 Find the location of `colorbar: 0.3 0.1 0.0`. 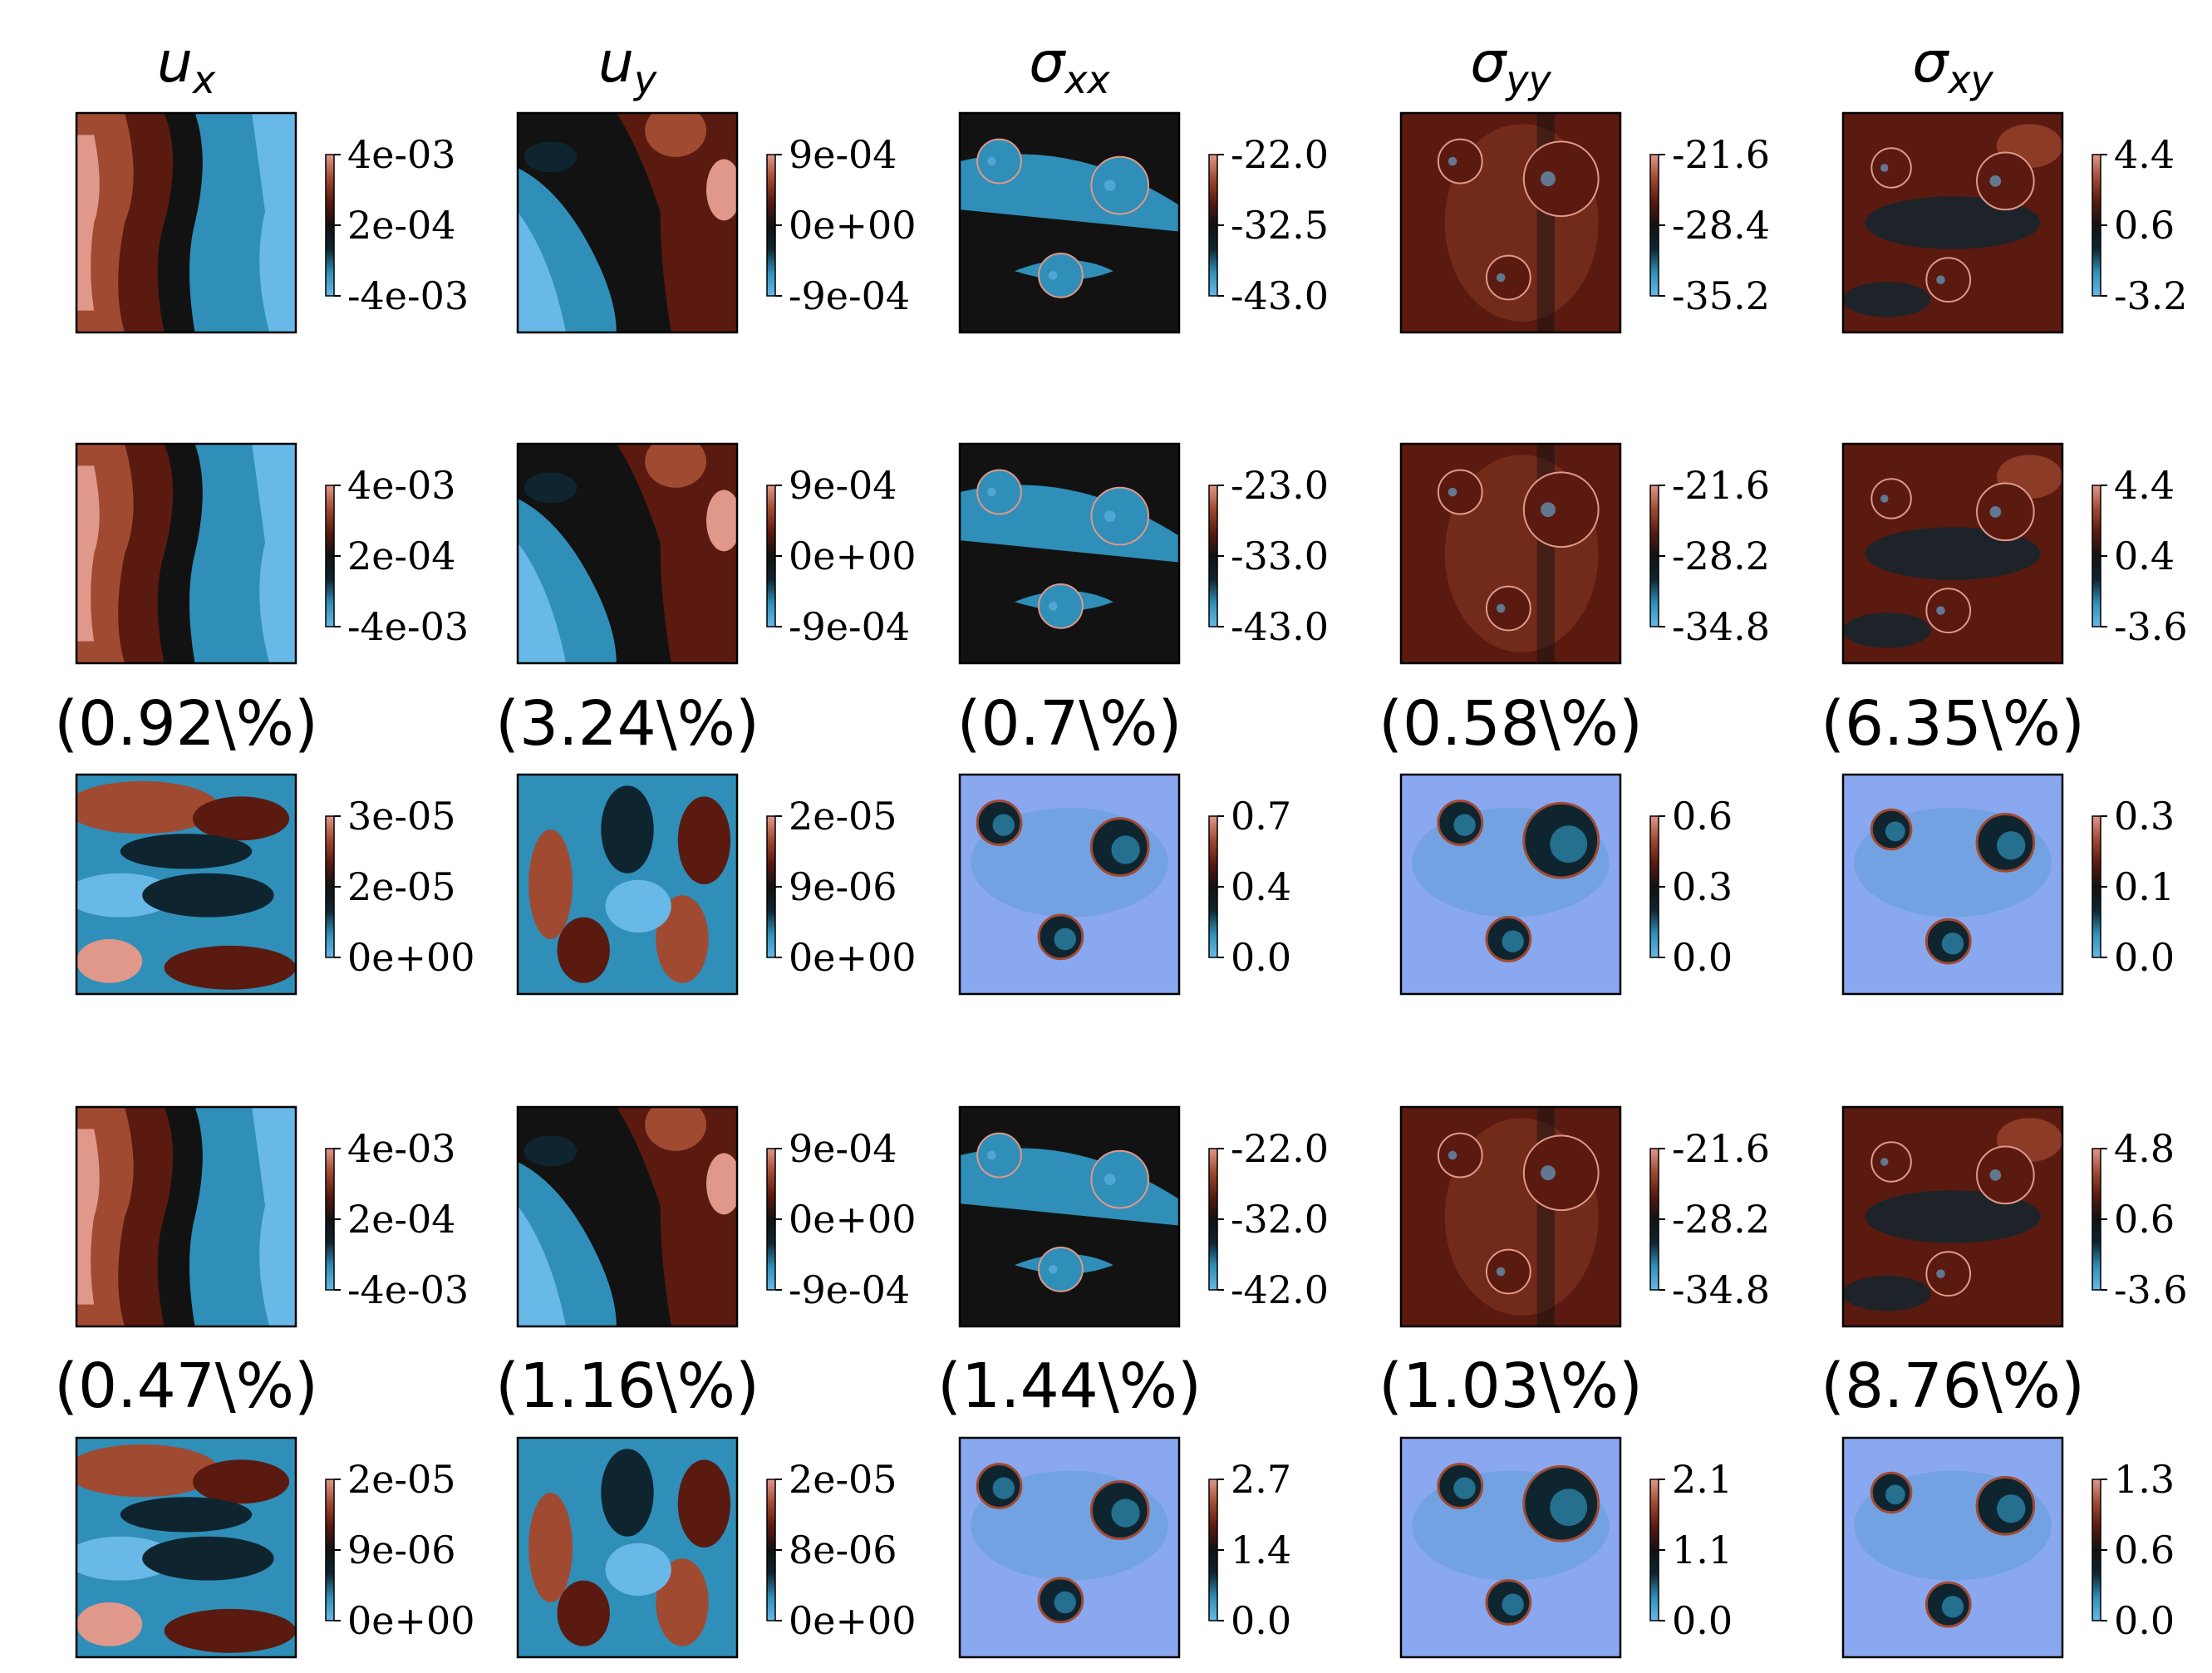

colorbar: 0.3 0.1 0.0 is located at coordinates (2134, 887).